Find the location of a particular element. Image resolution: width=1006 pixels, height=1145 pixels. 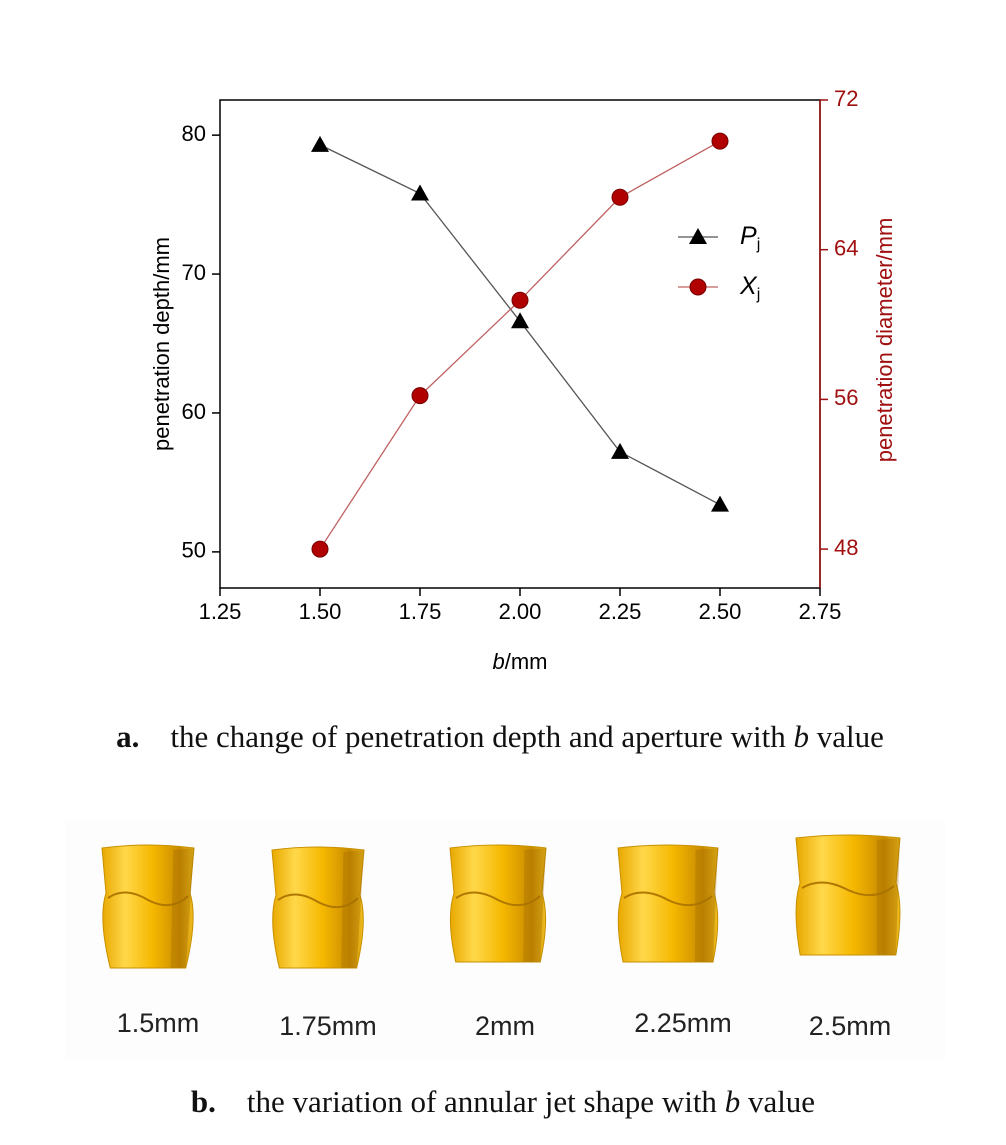

y2-tick-label: 64 is located at coordinates (846, 248).